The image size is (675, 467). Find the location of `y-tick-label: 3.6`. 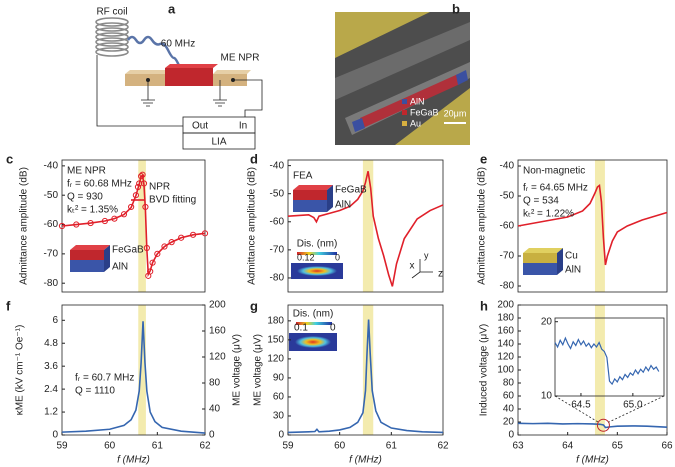

y-tick-label: 3.6 is located at coordinates (51, 366).